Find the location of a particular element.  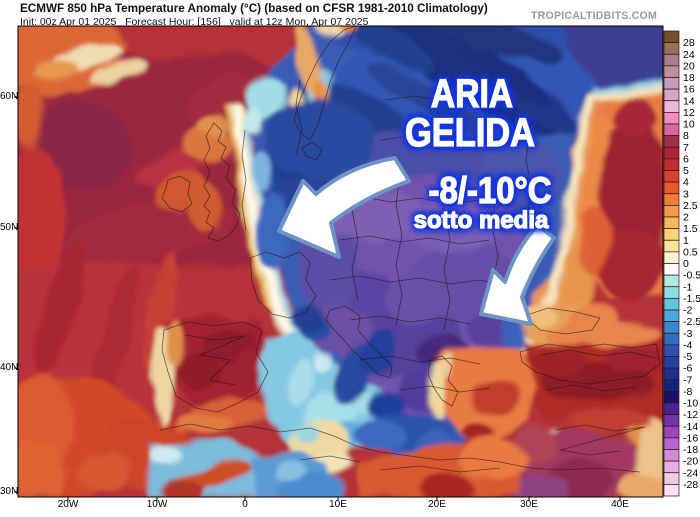

svg-text: -16 is located at coordinates (690, 438).